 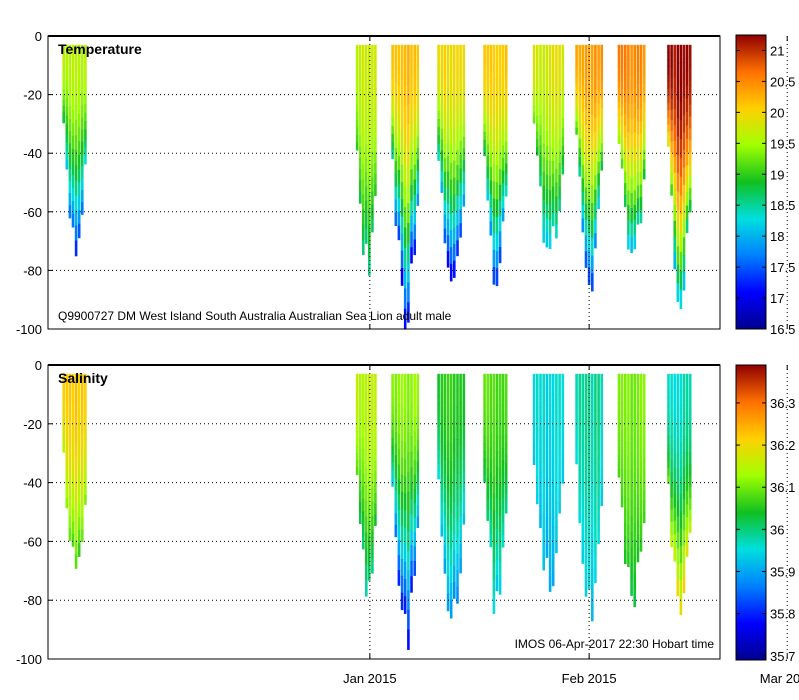 I want to click on colorbar-tick-label: 35.9, so click(x=782, y=572).